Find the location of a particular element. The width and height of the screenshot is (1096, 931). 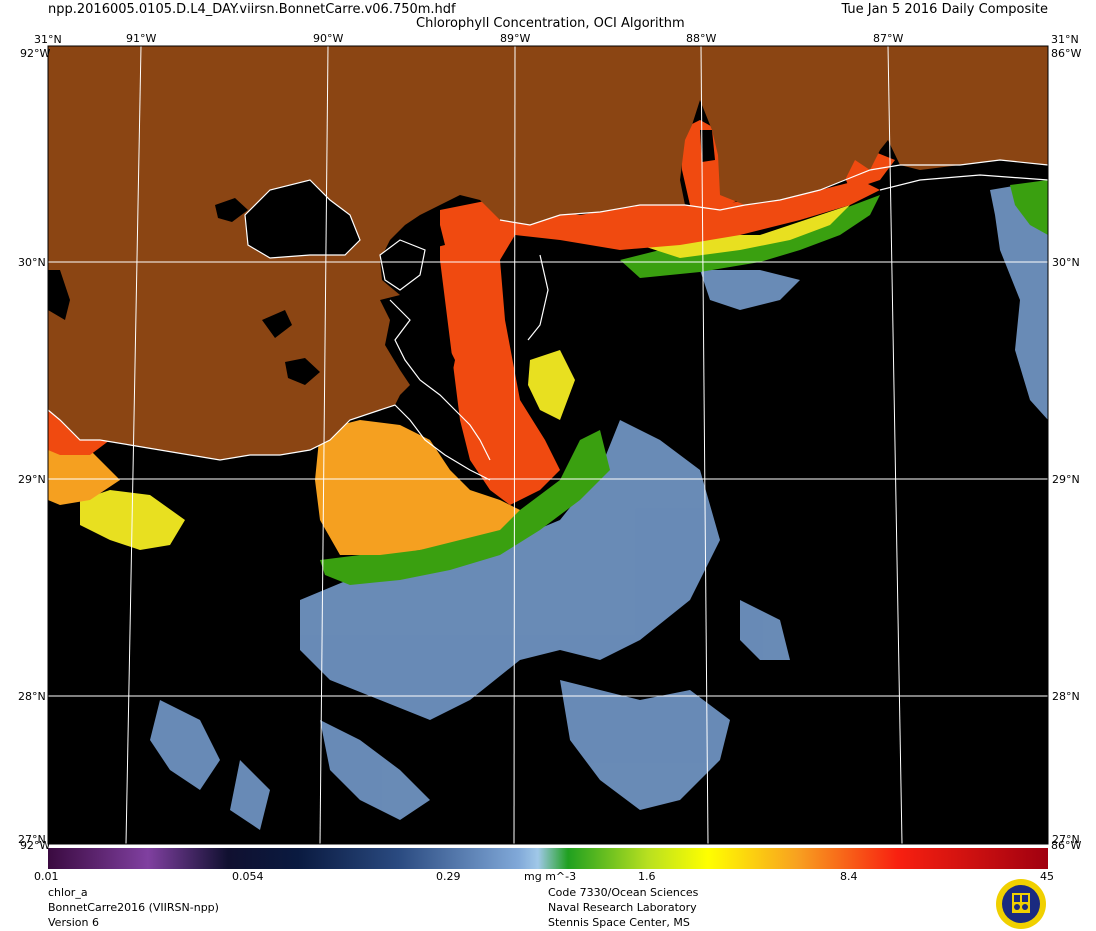

colorbar-units: mg m^-3 is located at coordinates (550, 876).